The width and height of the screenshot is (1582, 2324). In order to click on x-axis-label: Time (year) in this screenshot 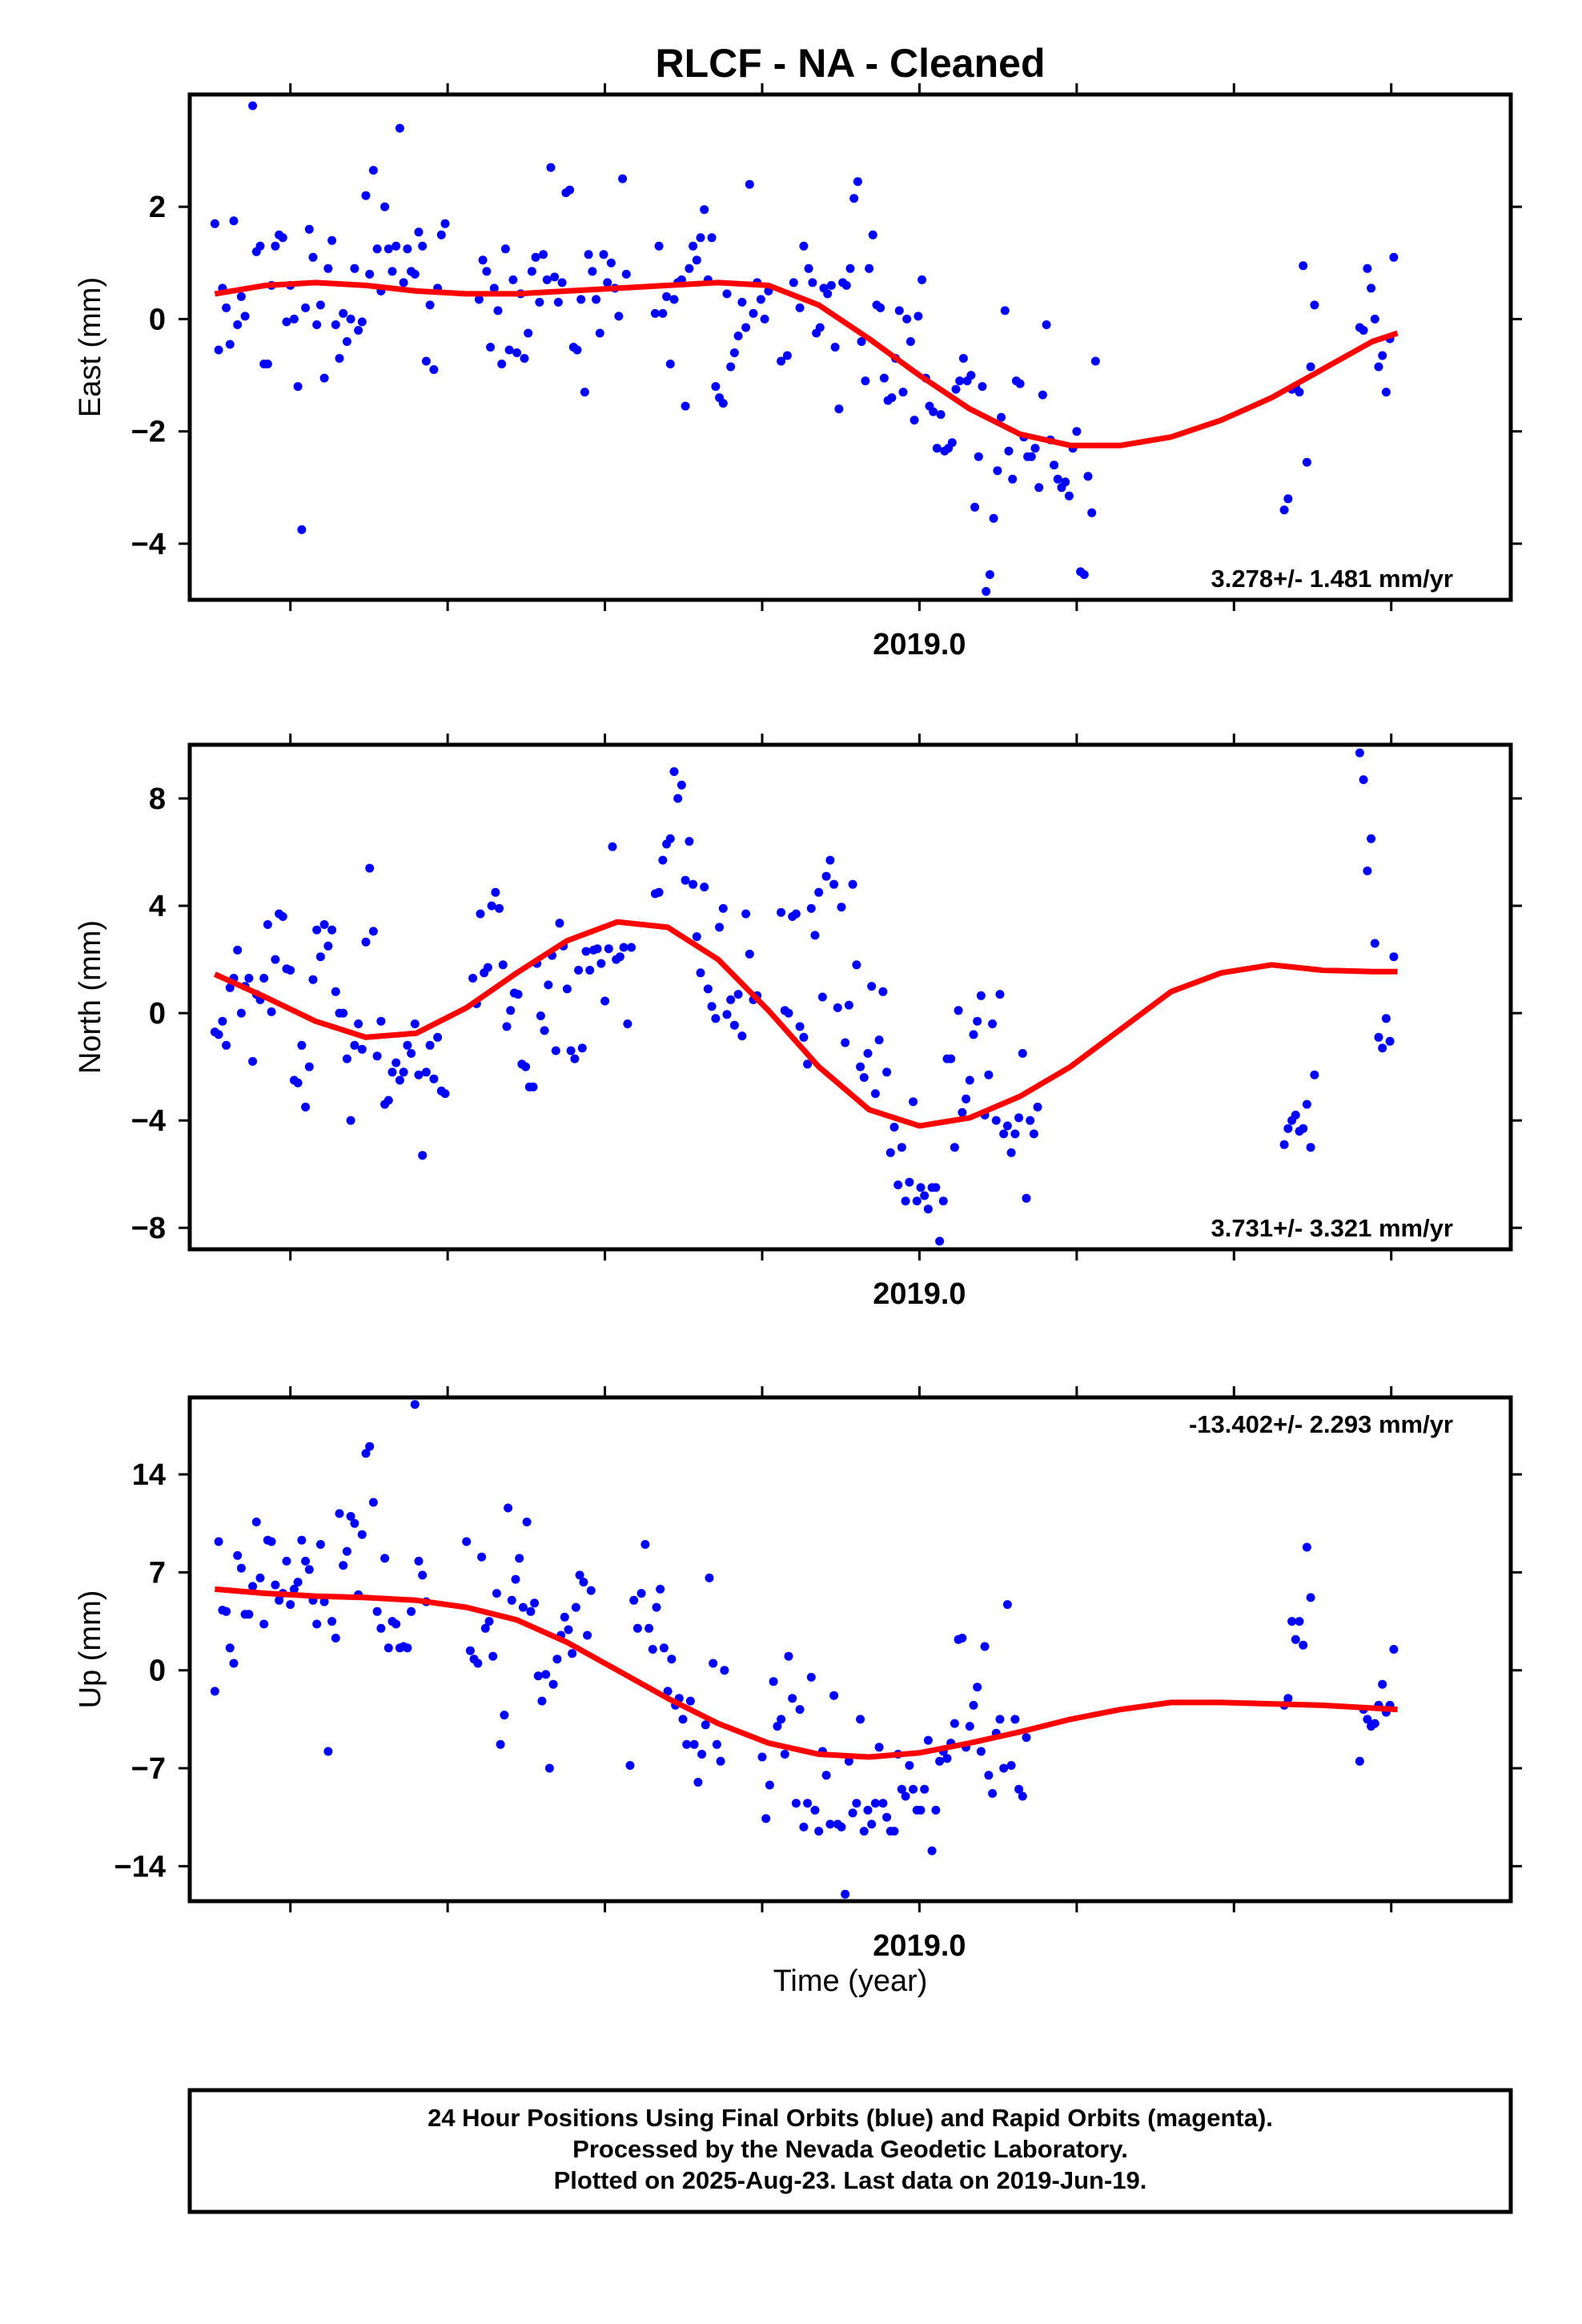, I will do `click(850, 1981)`.